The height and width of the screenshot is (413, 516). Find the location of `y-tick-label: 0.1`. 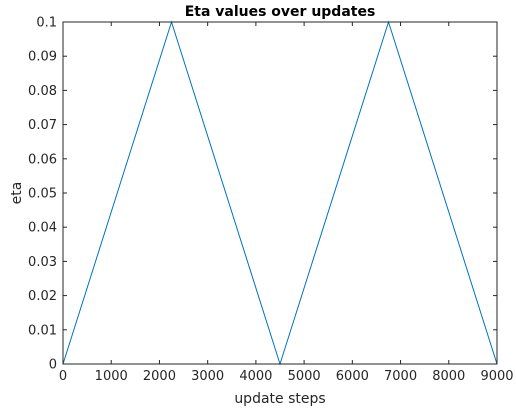

y-tick-label: 0.1 is located at coordinates (46, 23).